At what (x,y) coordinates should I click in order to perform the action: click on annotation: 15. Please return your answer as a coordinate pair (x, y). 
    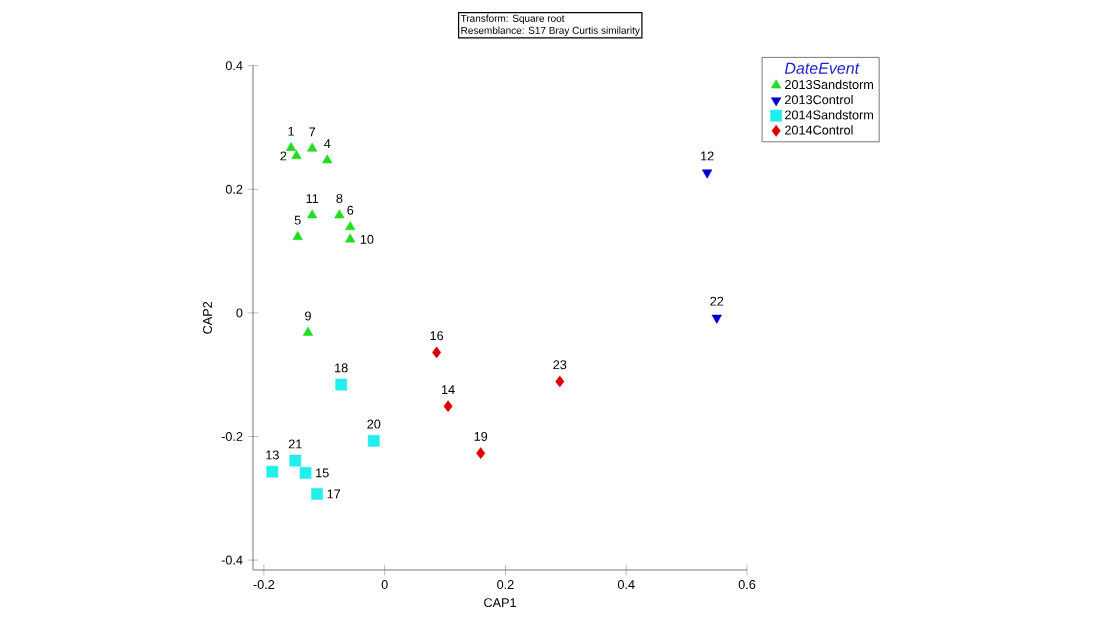
    Looking at the image, I should click on (322, 473).